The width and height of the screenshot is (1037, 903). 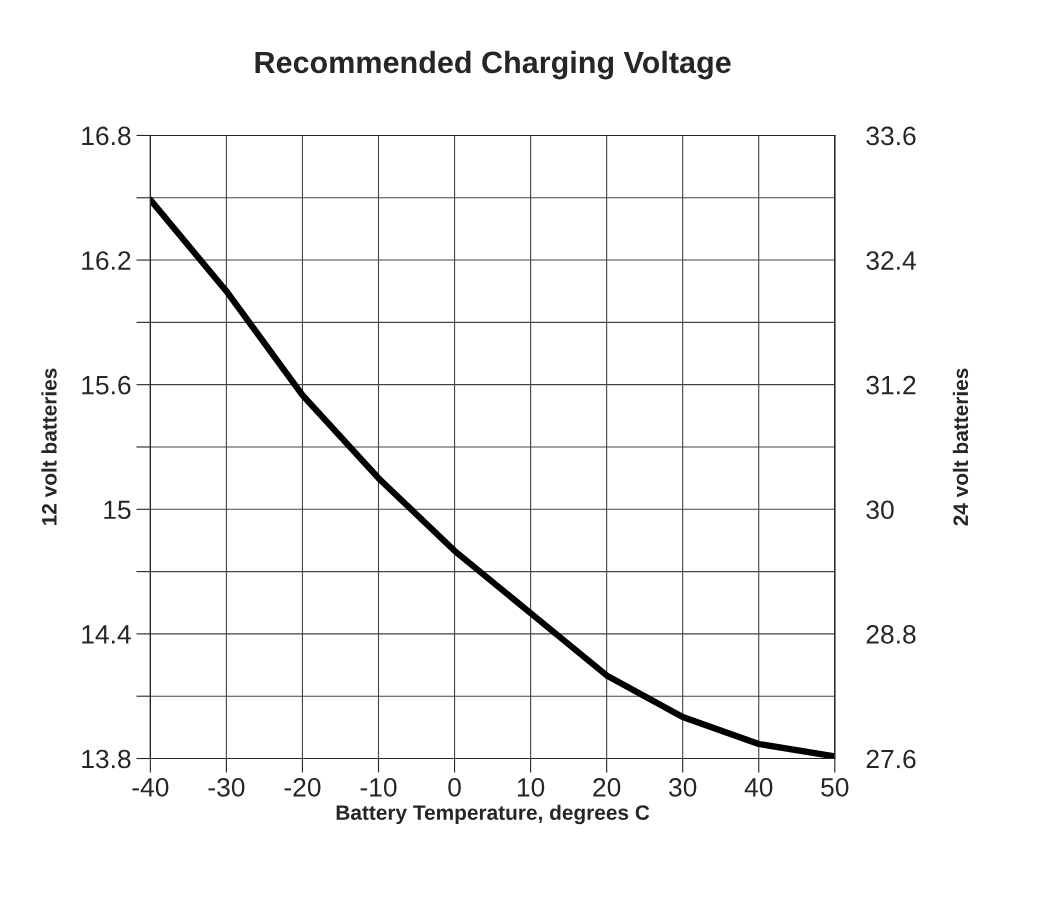 What do you see at coordinates (493, 814) in the screenshot?
I see `x-axis-title: Battery Temperature, degrees C` at bounding box center [493, 814].